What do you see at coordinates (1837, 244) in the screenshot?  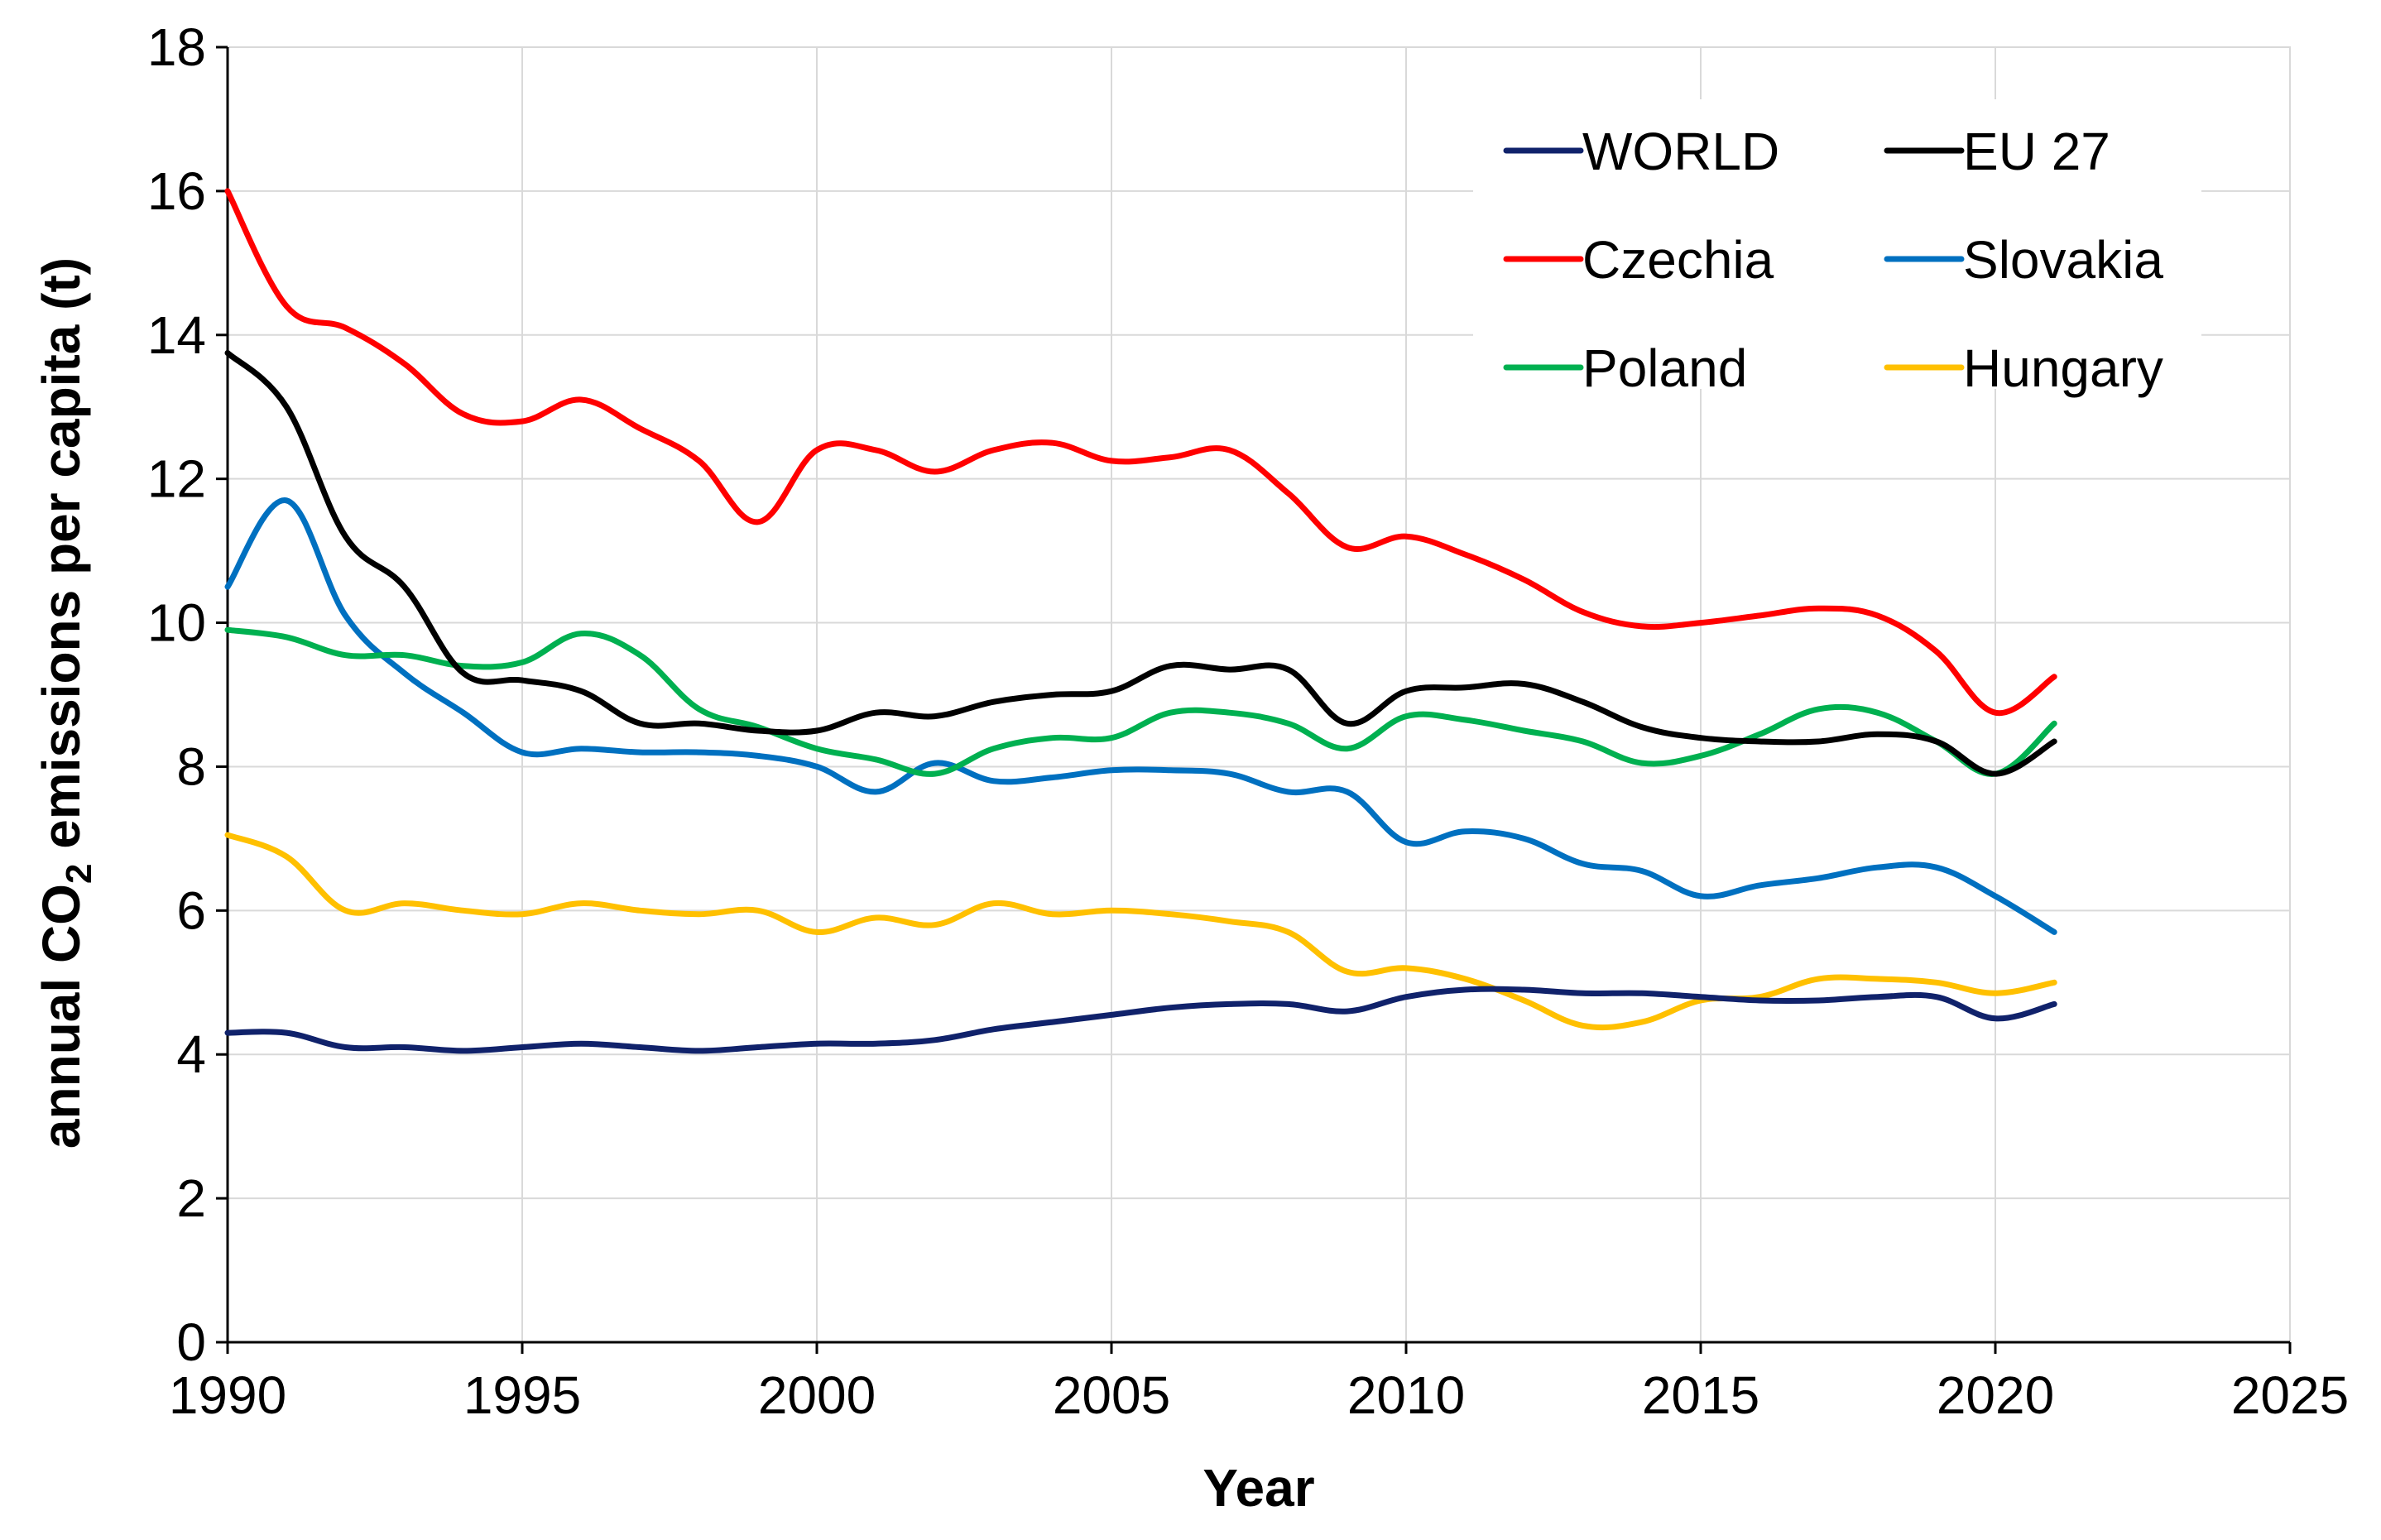 I see `legend-background` at bounding box center [1837, 244].